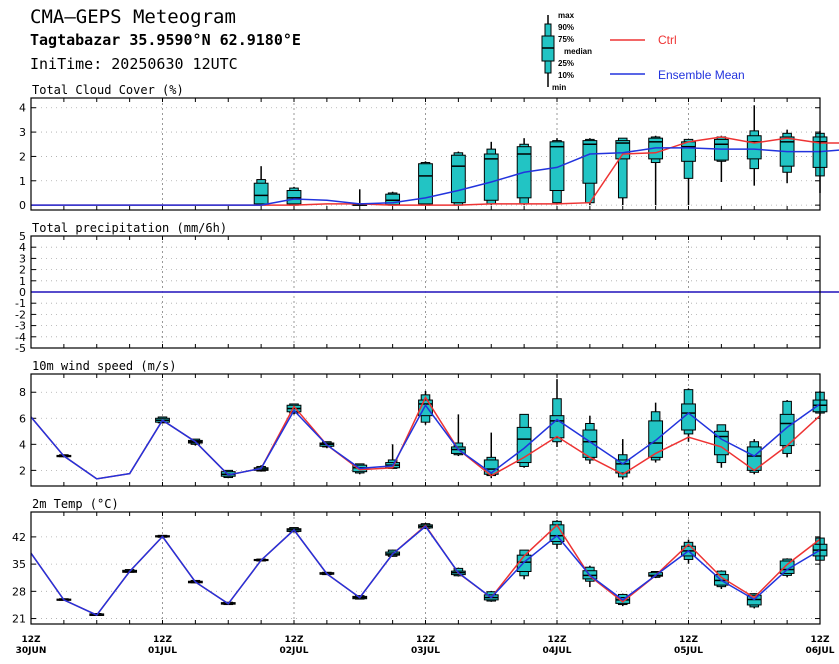 Image resolution: width=839 pixels, height=664 pixels. Describe the element at coordinates (20, 348) in the screenshot. I see `y-tick-label: -5` at that location.